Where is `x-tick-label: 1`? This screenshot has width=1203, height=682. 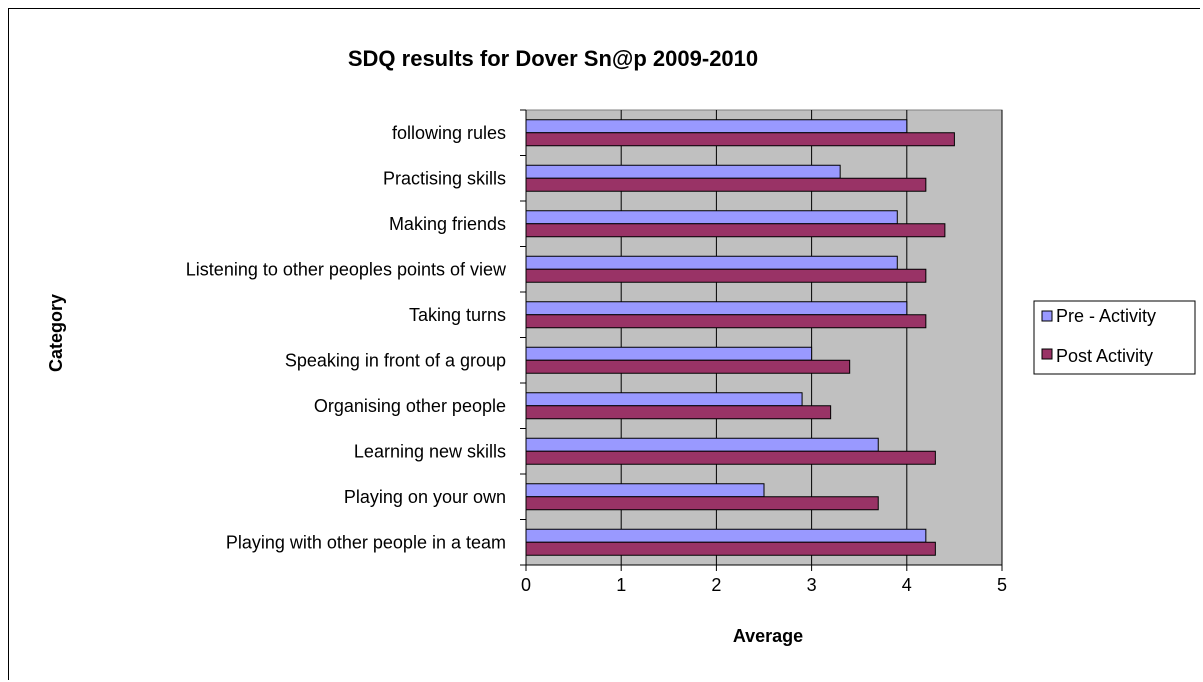 x-tick-label: 1 is located at coordinates (621, 585).